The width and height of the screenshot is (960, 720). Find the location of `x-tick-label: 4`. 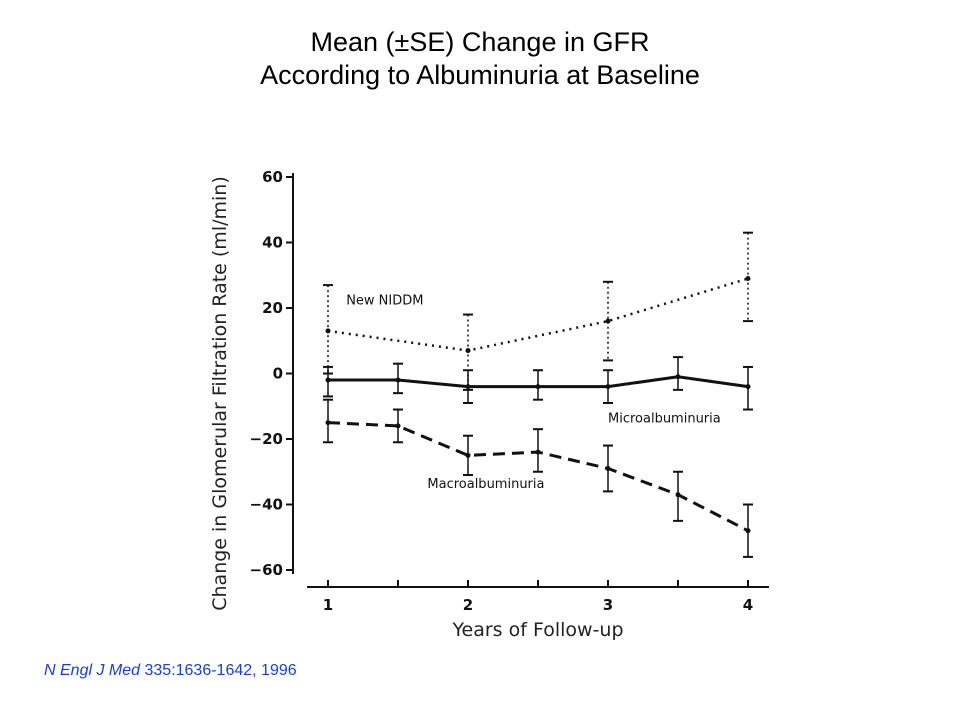

x-tick-label: 4 is located at coordinates (748, 605).